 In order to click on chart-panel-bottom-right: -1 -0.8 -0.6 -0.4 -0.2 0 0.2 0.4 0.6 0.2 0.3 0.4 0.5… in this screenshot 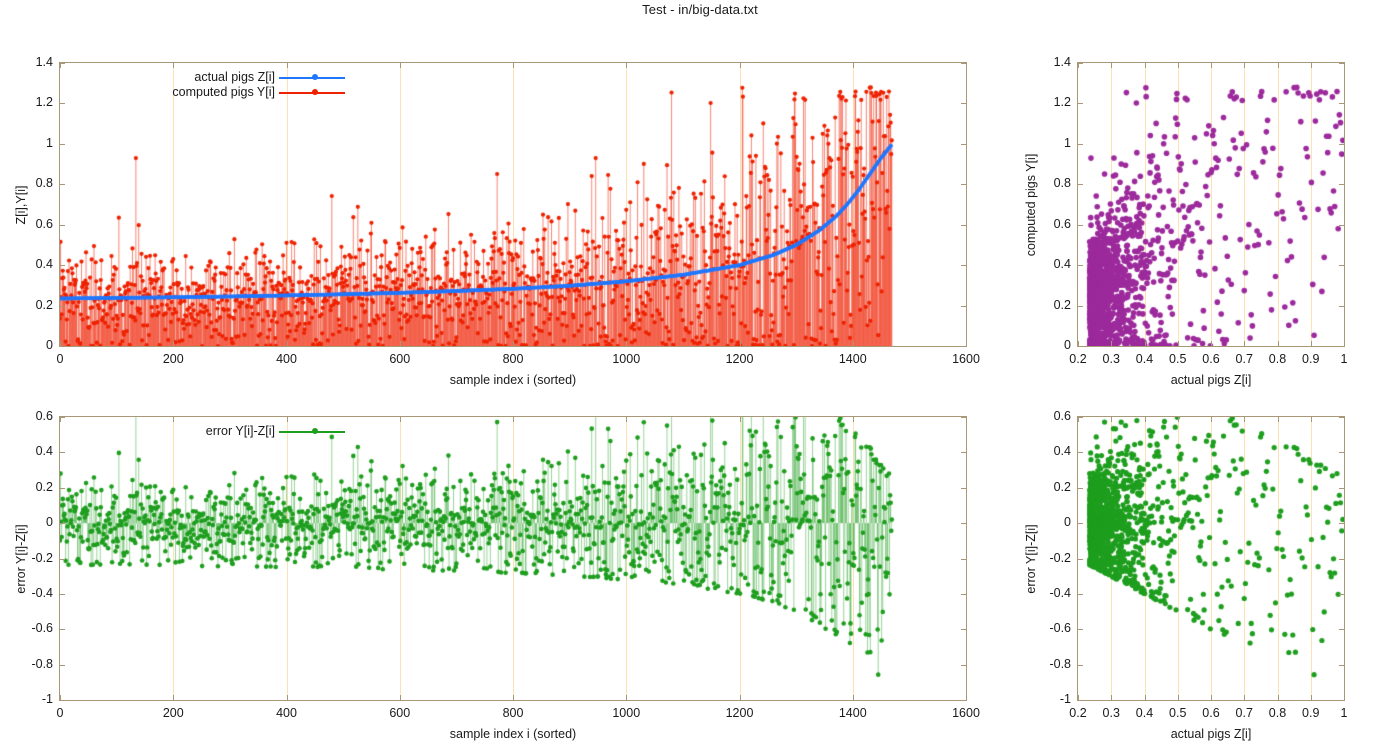, I will do `click(1205, 572)`.